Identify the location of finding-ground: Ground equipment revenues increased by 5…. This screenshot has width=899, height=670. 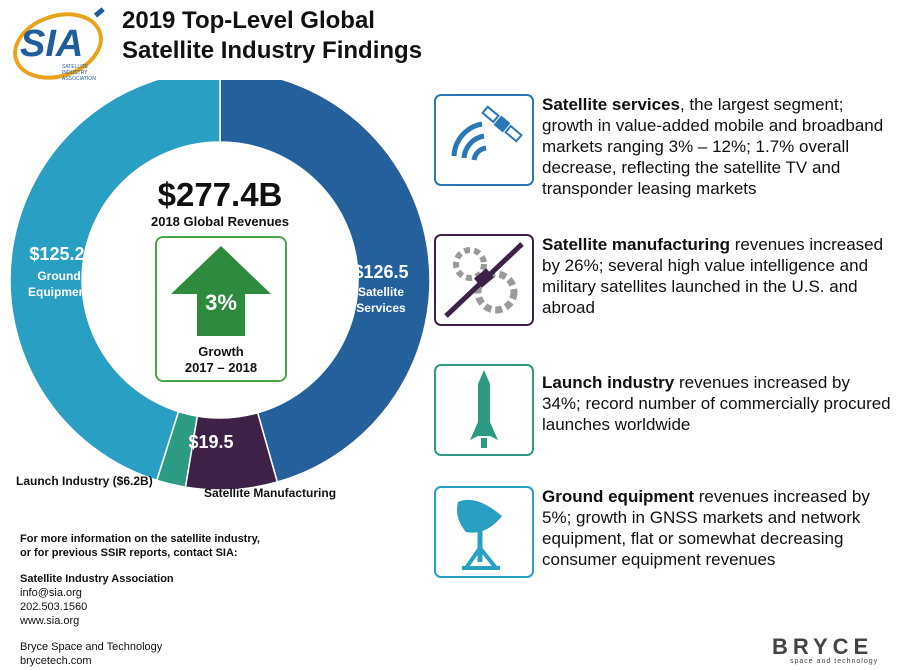
(664, 541).